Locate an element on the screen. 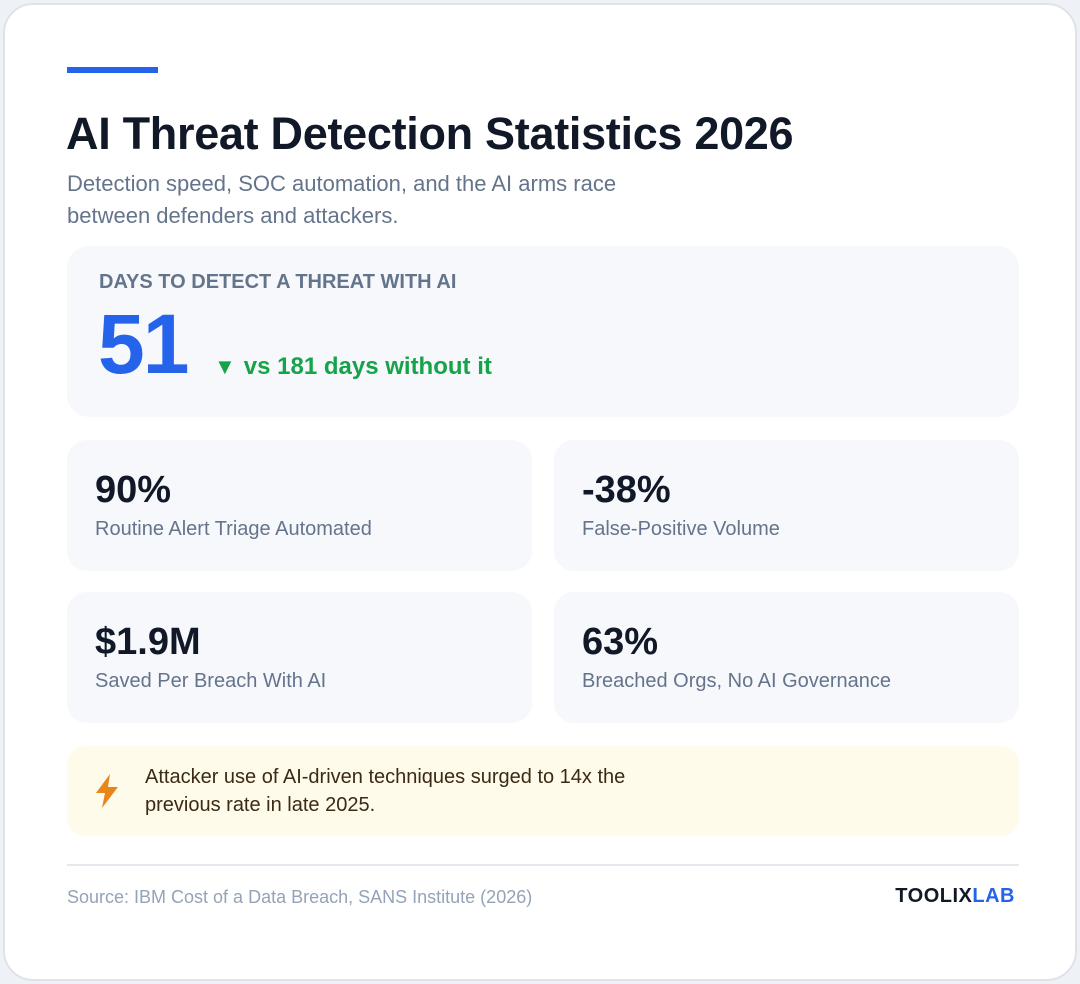  stat-card-savings: $1.9M Saved Per Breach With AI is located at coordinates (299, 657).